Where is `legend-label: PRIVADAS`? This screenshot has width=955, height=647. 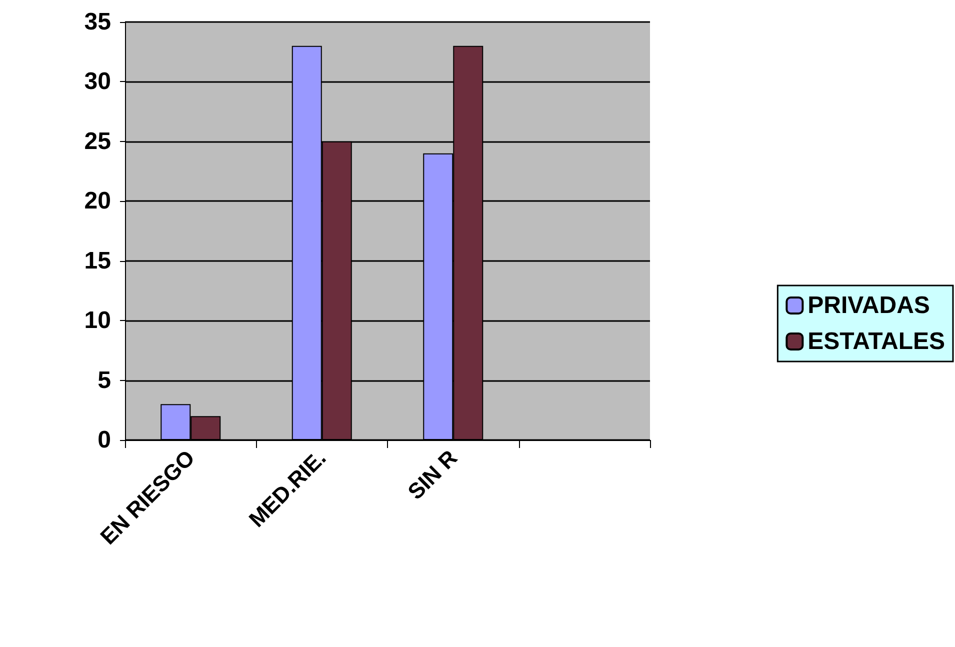
legend-label: PRIVADAS is located at coordinates (869, 305).